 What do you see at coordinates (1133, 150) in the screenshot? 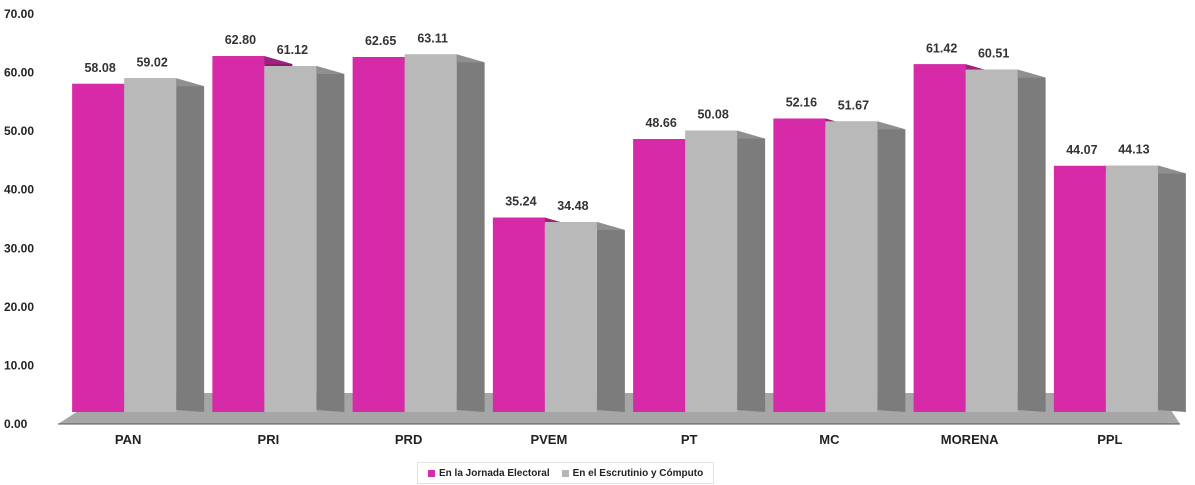
I see `data-label: 44.13` at bounding box center [1133, 150].